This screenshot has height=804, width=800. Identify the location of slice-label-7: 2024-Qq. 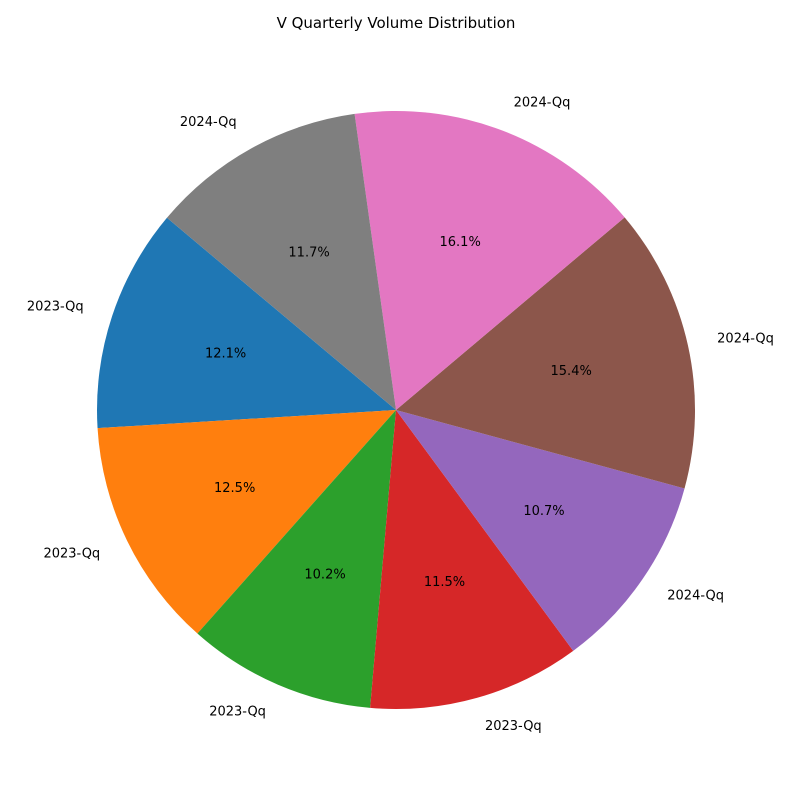
(542, 102).